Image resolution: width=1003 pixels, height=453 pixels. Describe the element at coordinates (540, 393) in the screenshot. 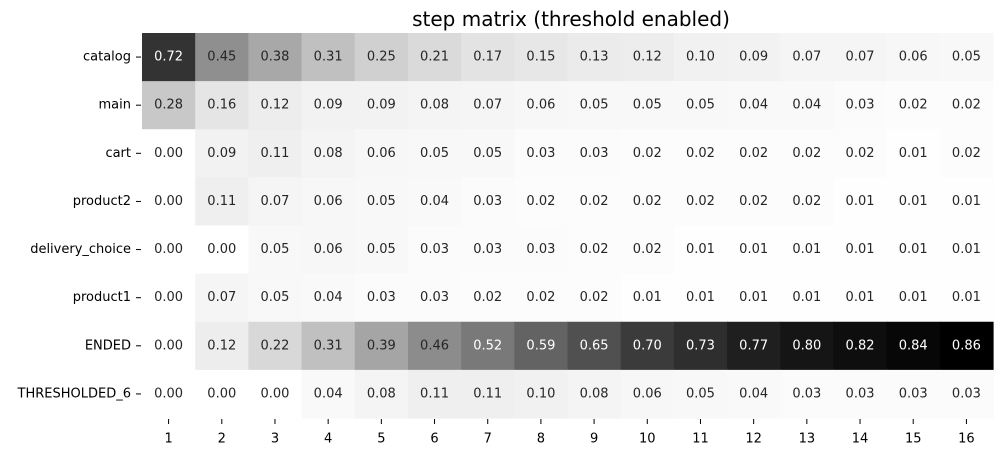

I see `cell-value-label: 0.10` at that location.